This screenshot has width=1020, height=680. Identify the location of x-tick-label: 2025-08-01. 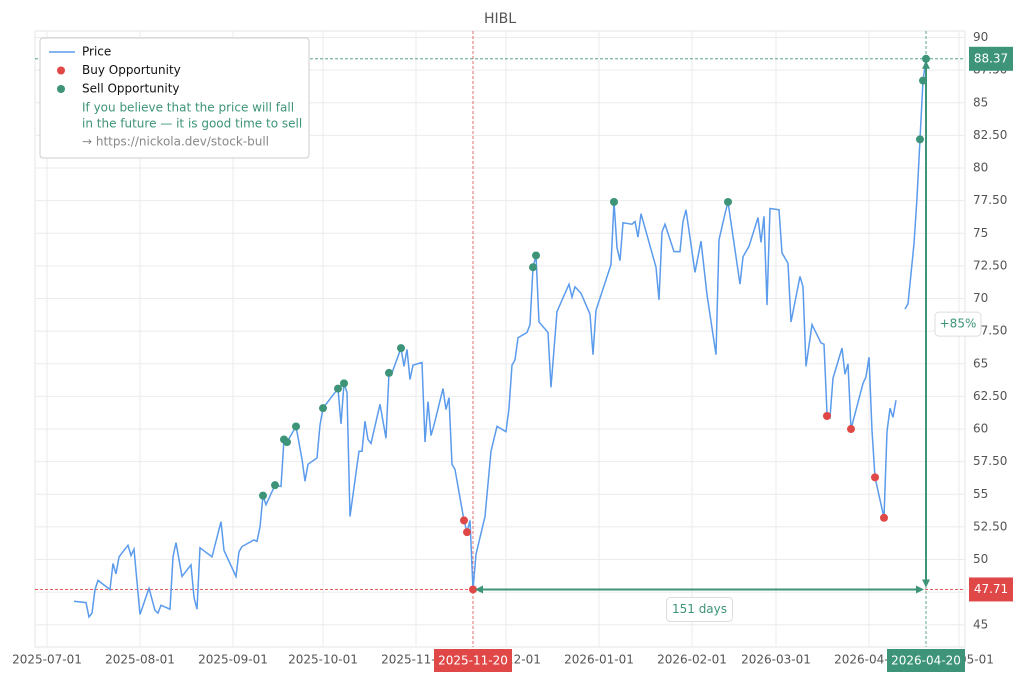
(140, 660).